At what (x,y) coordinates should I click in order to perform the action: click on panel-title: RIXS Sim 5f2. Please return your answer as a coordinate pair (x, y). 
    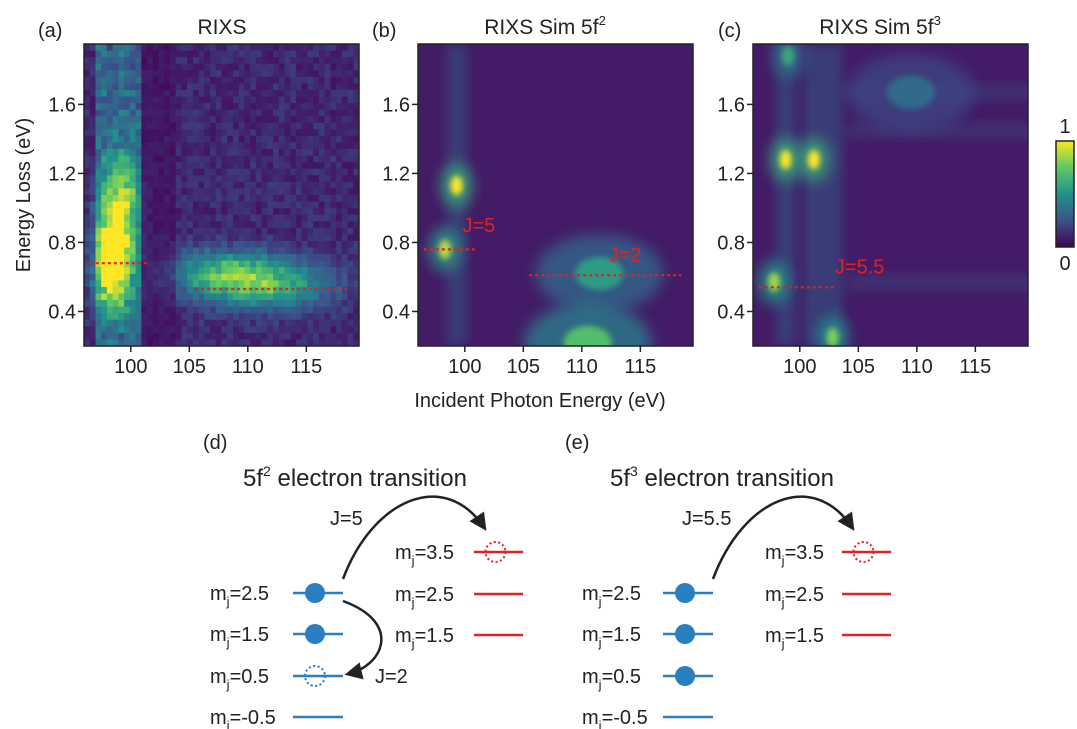
    Looking at the image, I should click on (545, 26).